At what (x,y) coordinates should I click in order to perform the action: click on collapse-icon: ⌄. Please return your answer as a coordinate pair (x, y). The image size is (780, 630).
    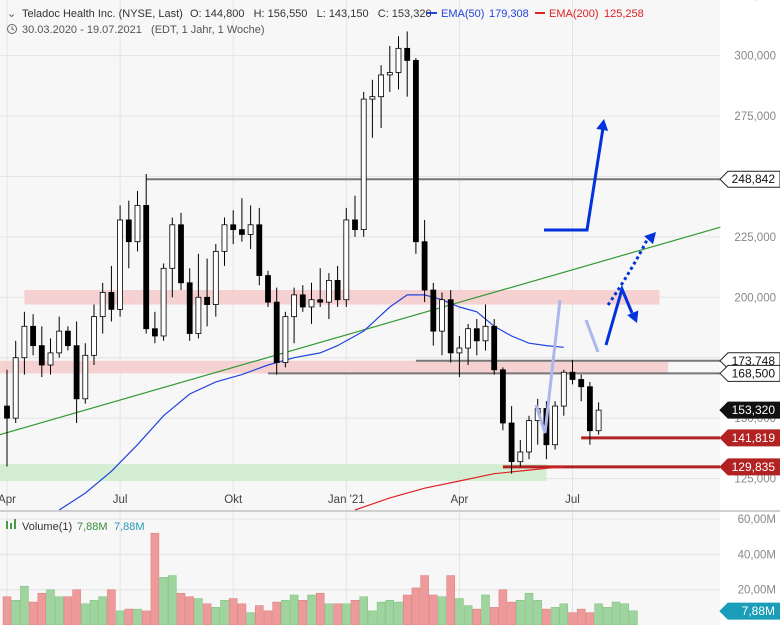
    Looking at the image, I should click on (11, 14).